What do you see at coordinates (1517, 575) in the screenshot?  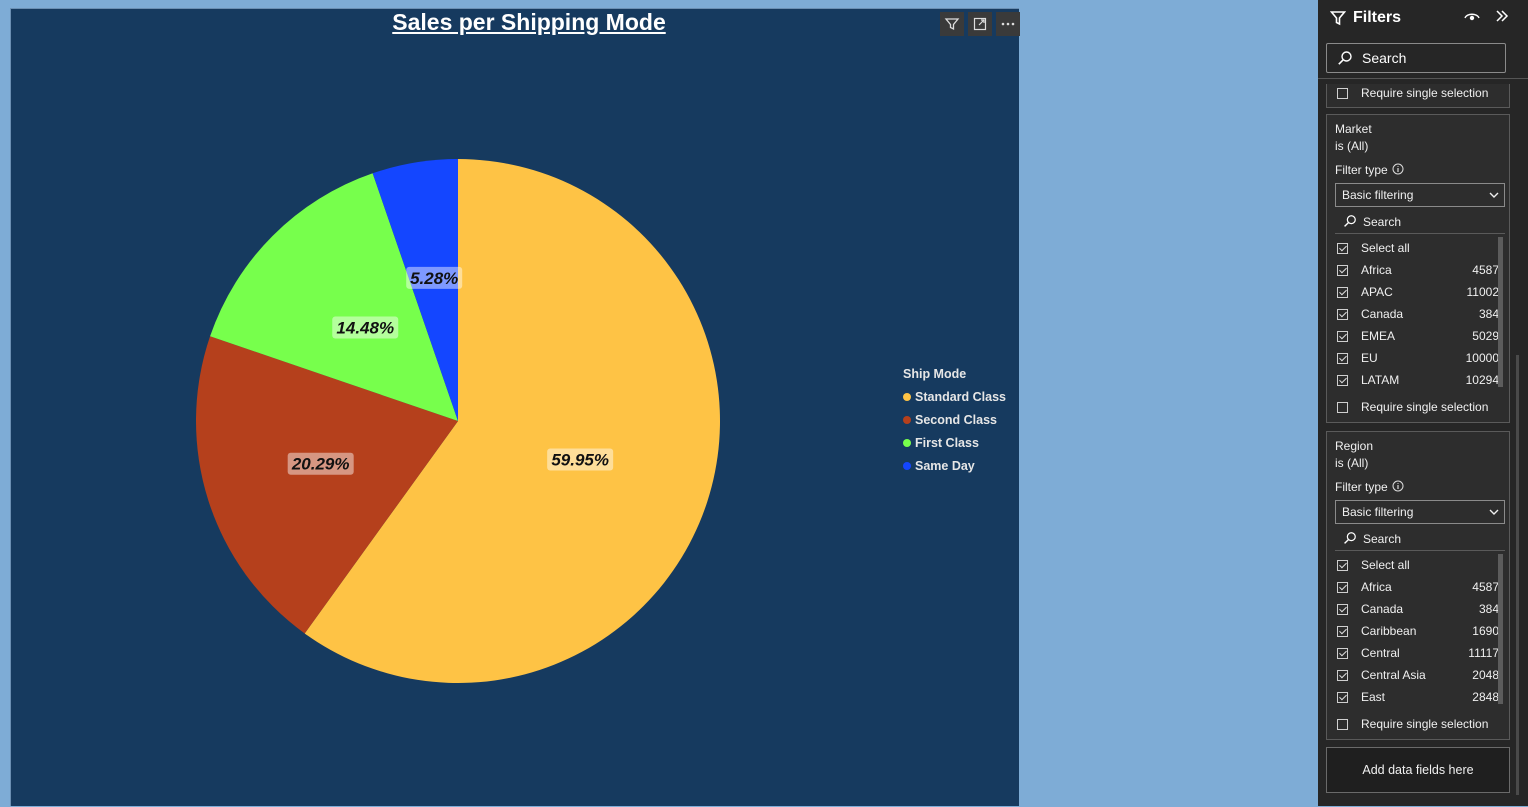 I see `pane-scrollbar` at bounding box center [1517, 575].